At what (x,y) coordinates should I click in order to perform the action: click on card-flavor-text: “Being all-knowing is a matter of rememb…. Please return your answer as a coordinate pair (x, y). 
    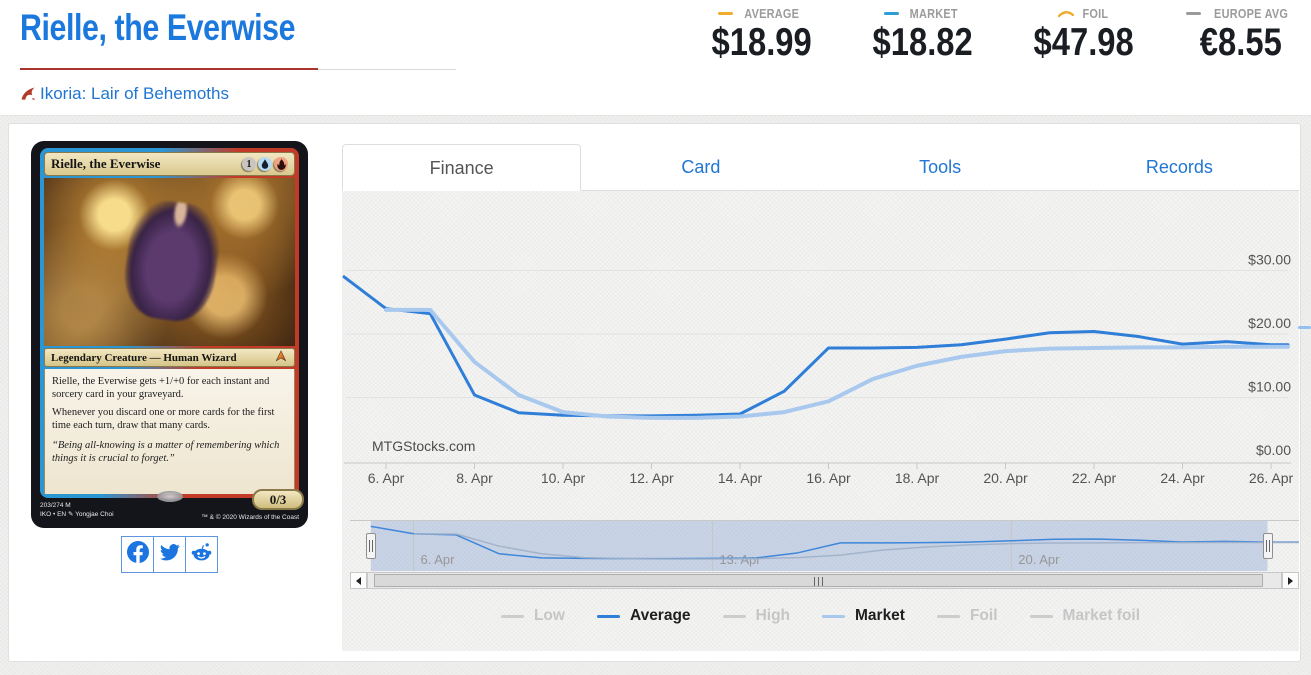
    Looking at the image, I should click on (166, 451).